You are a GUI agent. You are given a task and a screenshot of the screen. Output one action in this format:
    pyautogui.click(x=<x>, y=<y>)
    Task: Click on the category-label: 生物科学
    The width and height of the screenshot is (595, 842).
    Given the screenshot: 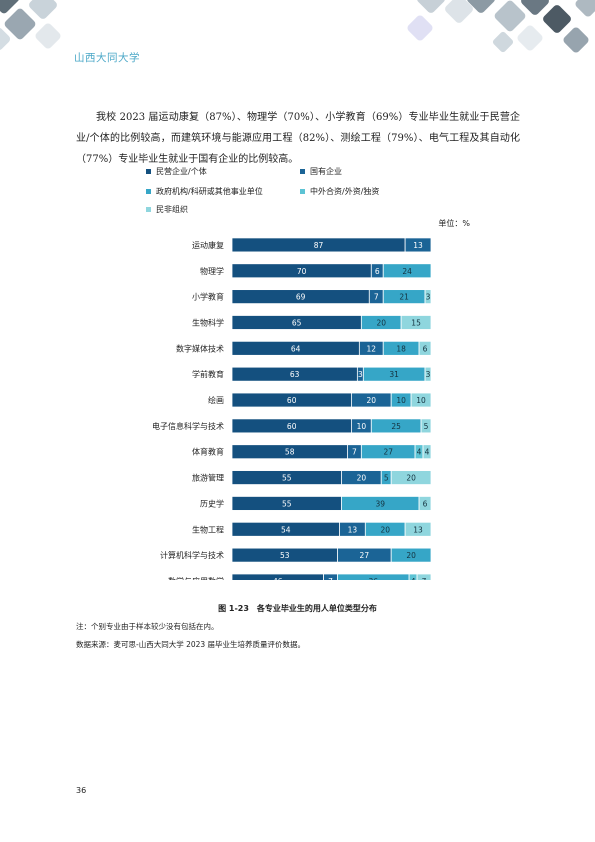 What is the action you would take?
    pyautogui.click(x=208, y=322)
    